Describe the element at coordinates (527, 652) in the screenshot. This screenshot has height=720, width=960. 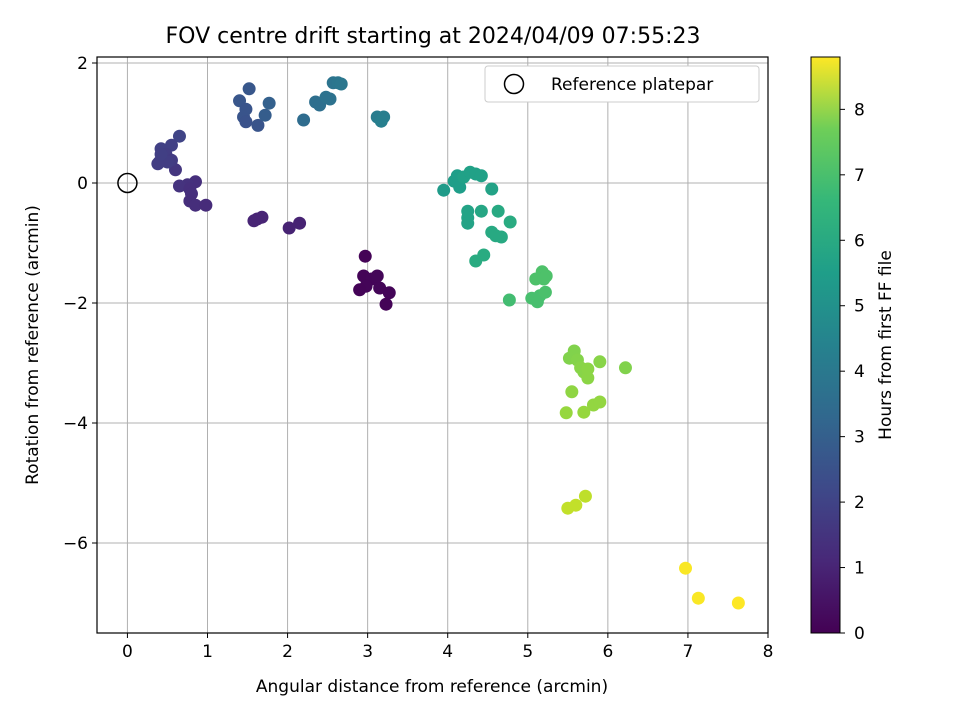
I see `x-tick-label: 5` at that location.